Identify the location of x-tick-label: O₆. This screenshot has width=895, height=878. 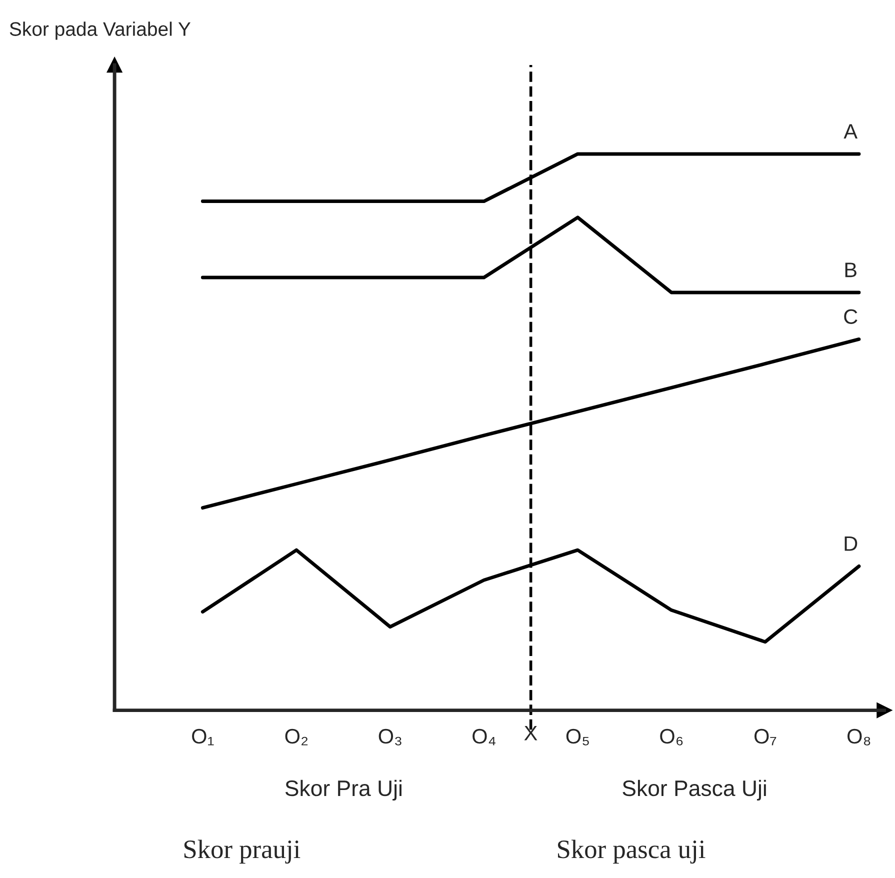
(671, 737).